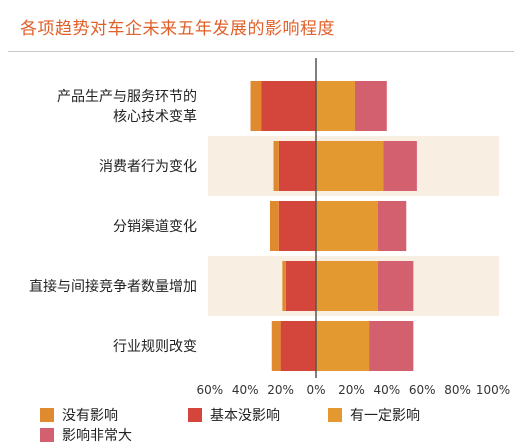 Image resolution: width=522 pixels, height=445 pixels. What do you see at coordinates (155, 227) in the screenshot?
I see `category-label: 分销渠道变化` at bounding box center [155, 227].